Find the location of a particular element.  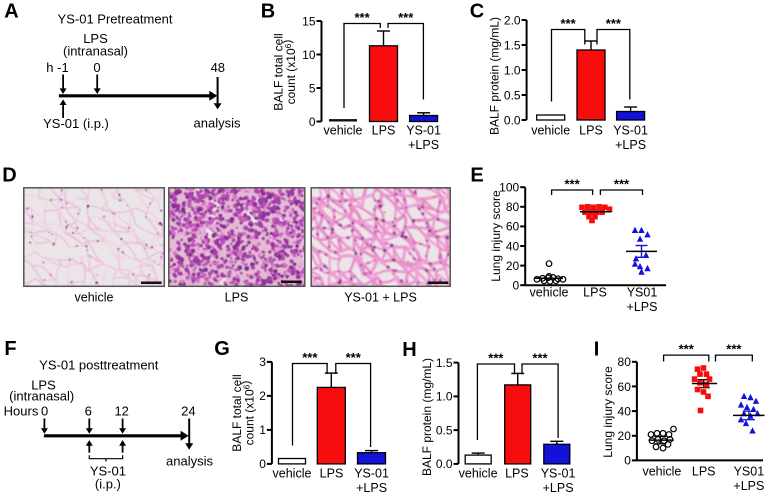

svg-text: 15 is located at coordinates (309, 21).